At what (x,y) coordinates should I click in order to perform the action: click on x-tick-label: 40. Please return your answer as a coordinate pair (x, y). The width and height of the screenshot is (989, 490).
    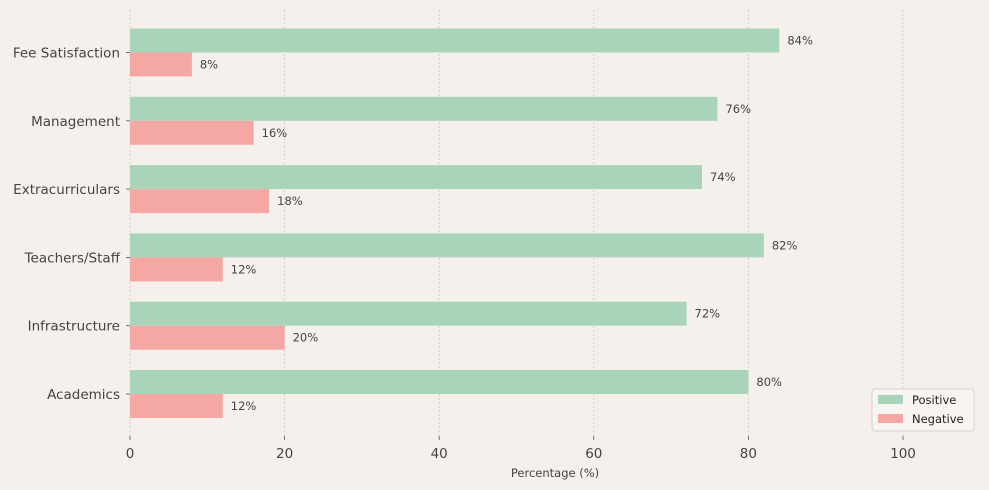
    Looking at the image, I should click on (439, 454).